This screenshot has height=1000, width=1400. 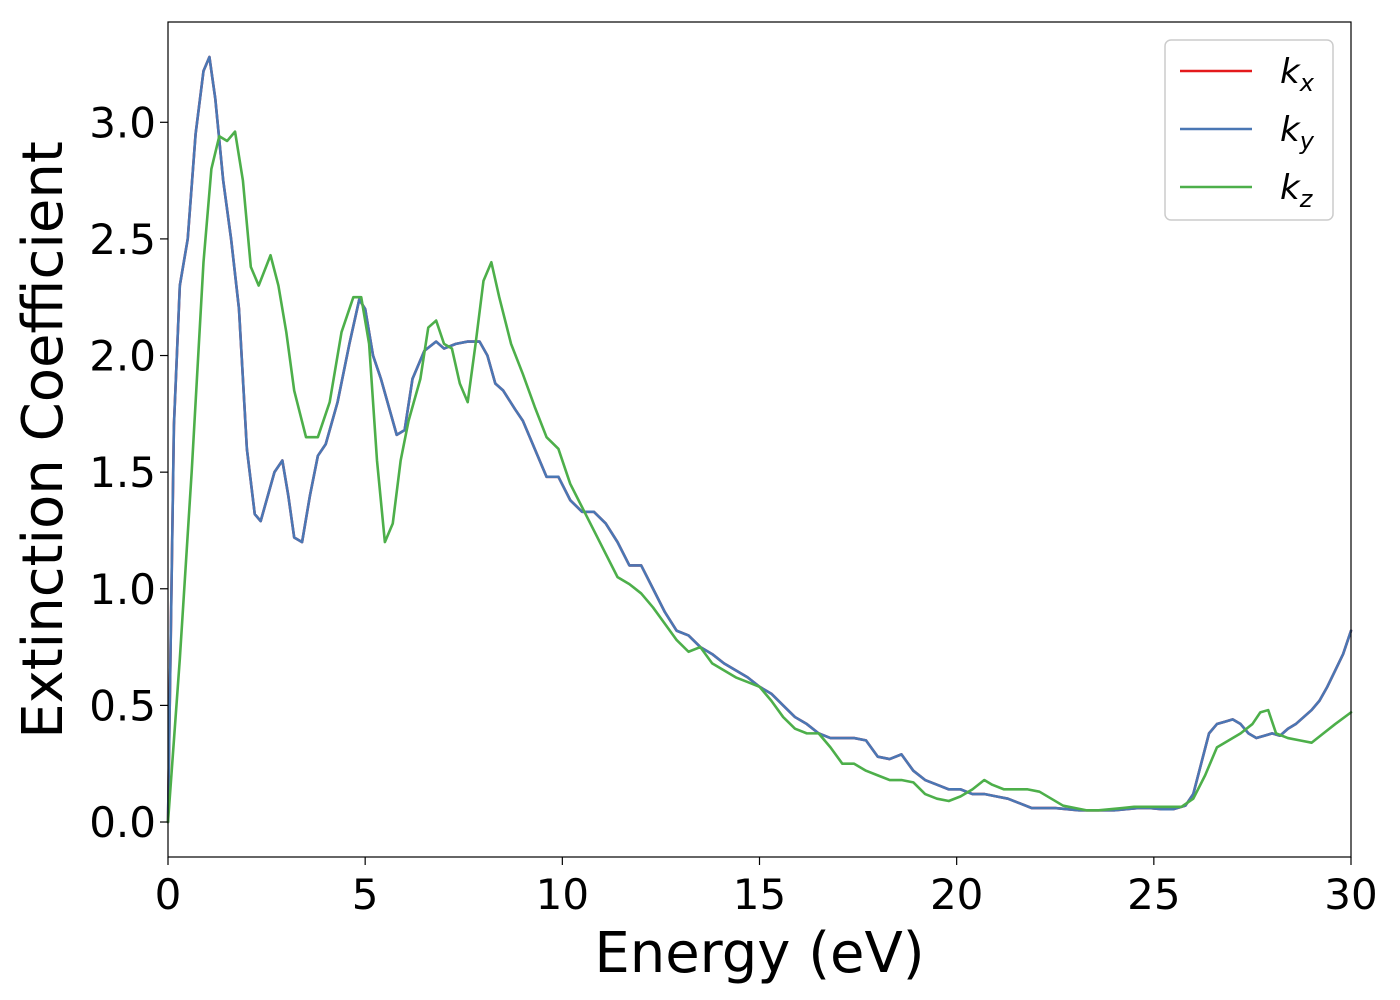 I want to click on x-ticks: 0 5 10 15 20 25 30, so click(x=766, y=888).